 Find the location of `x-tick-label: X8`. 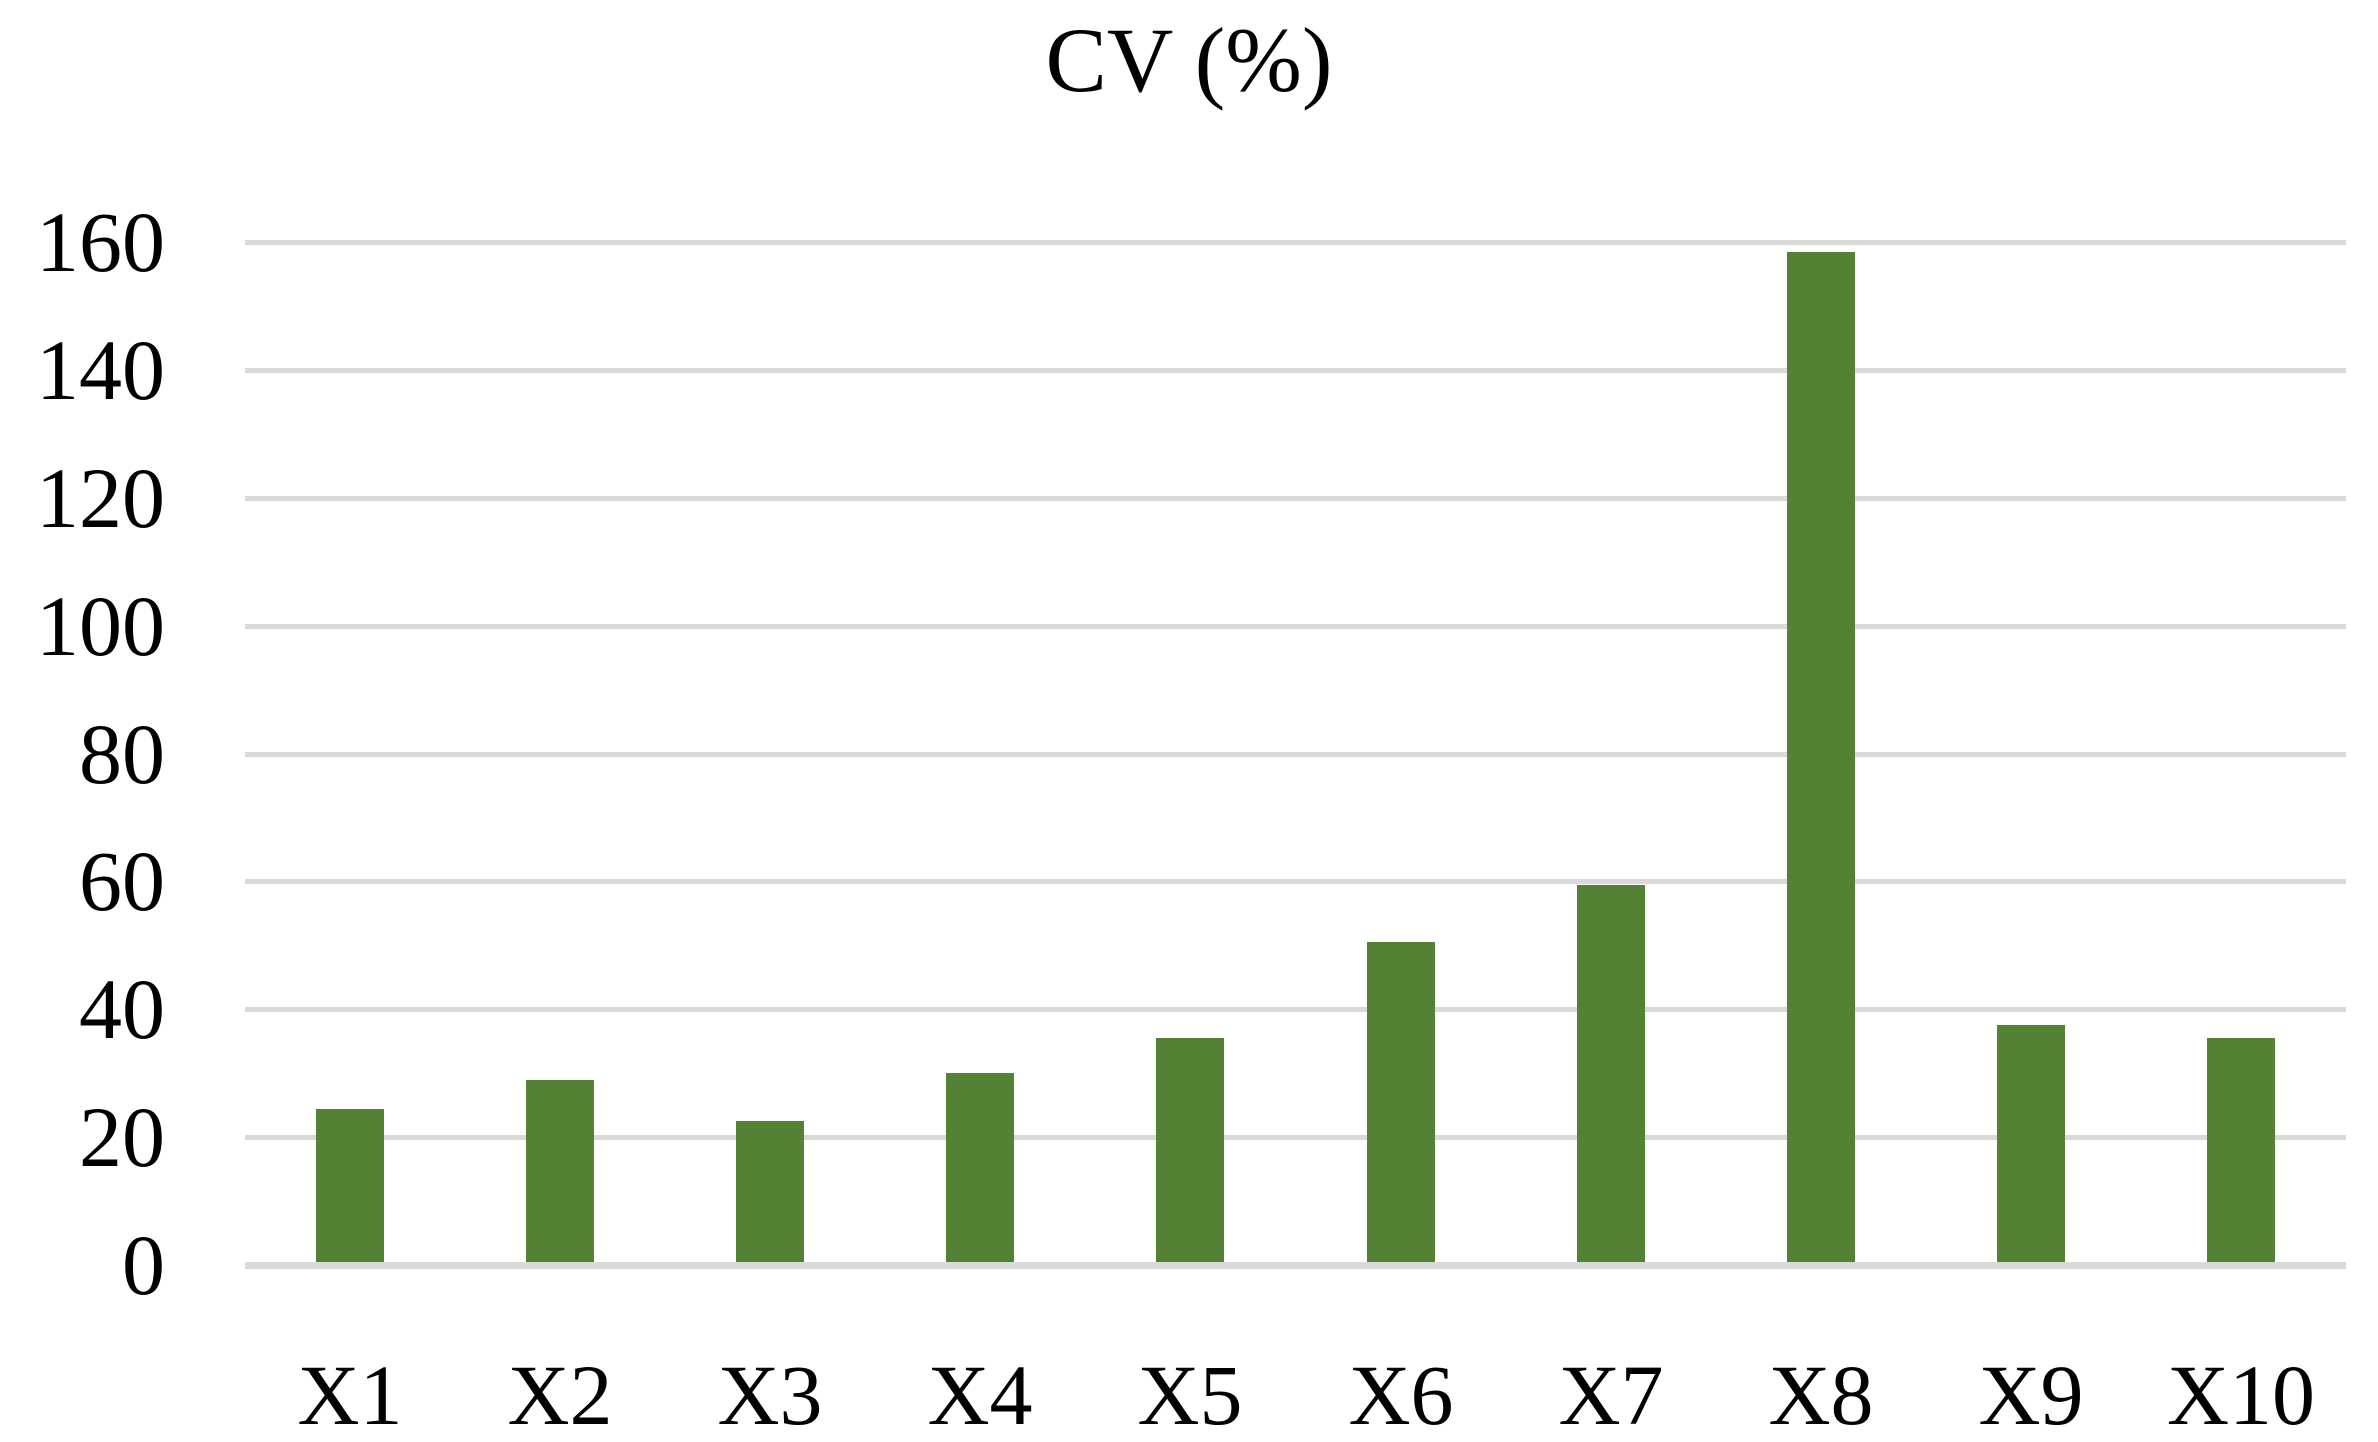

x-tick-label: X8 is located at coordinates (1821, 1394).